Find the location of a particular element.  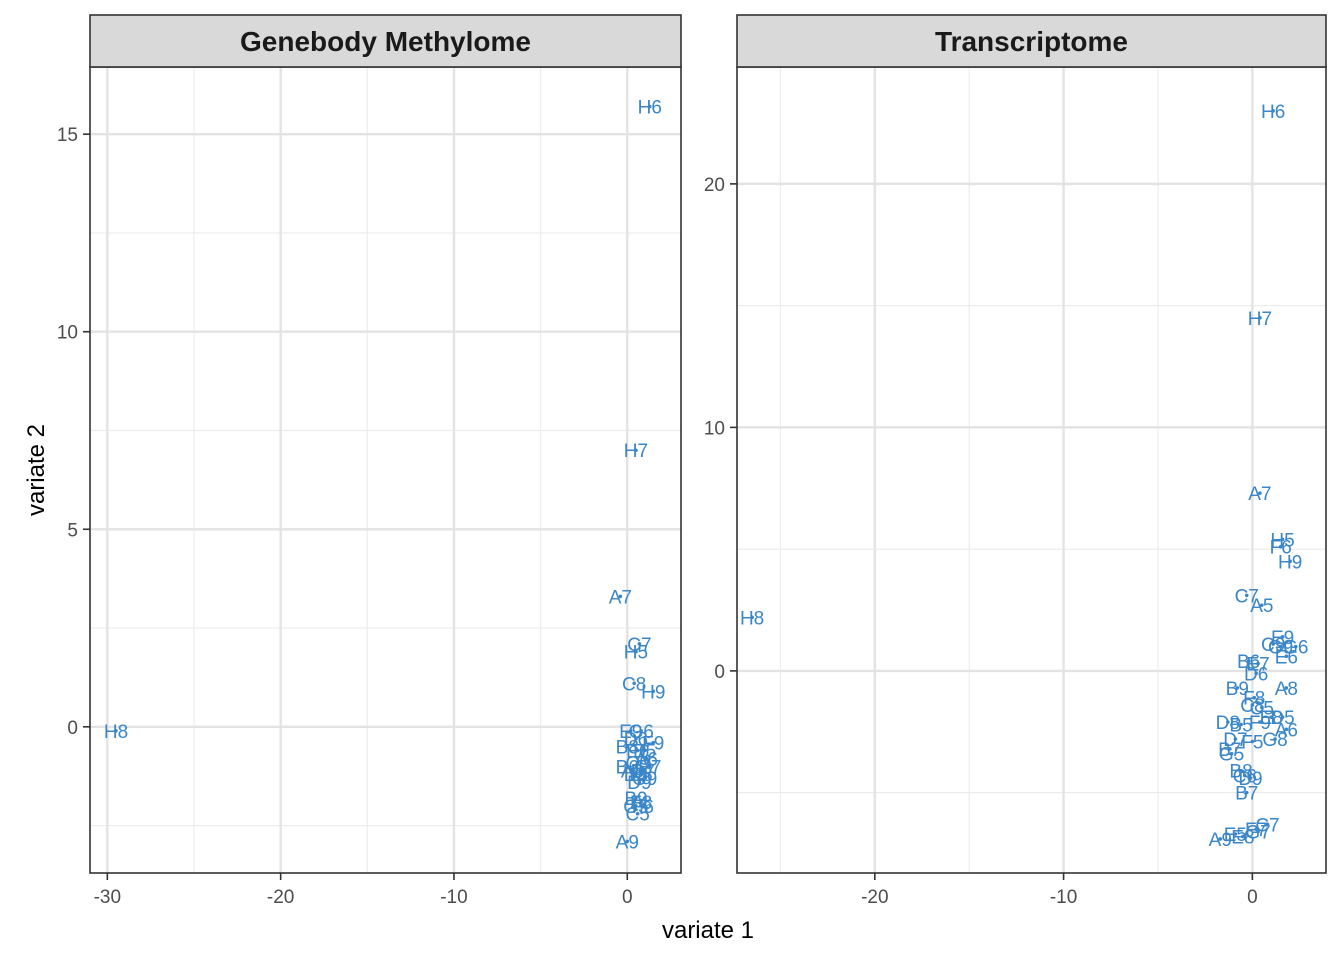

point-A8: A8 is located at coordinates (1286, 689).